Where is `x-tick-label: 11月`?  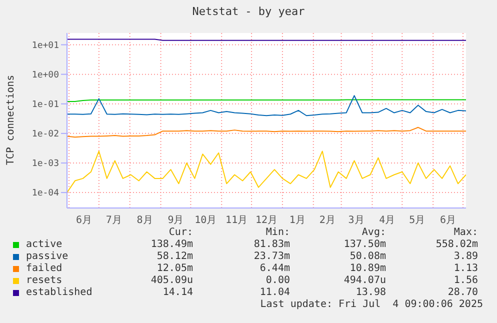 x-tick-label: 11月 is located at coordinates (237, 220).